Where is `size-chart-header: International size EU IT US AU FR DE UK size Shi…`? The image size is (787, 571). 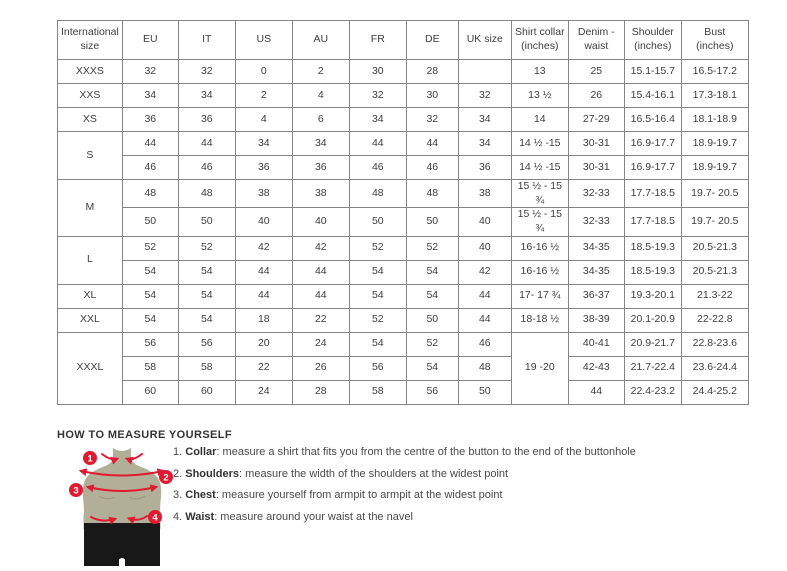
size-chart-header: International size EU IT US AU FR DE UK size Shi… is located at coordinates (403, 40).